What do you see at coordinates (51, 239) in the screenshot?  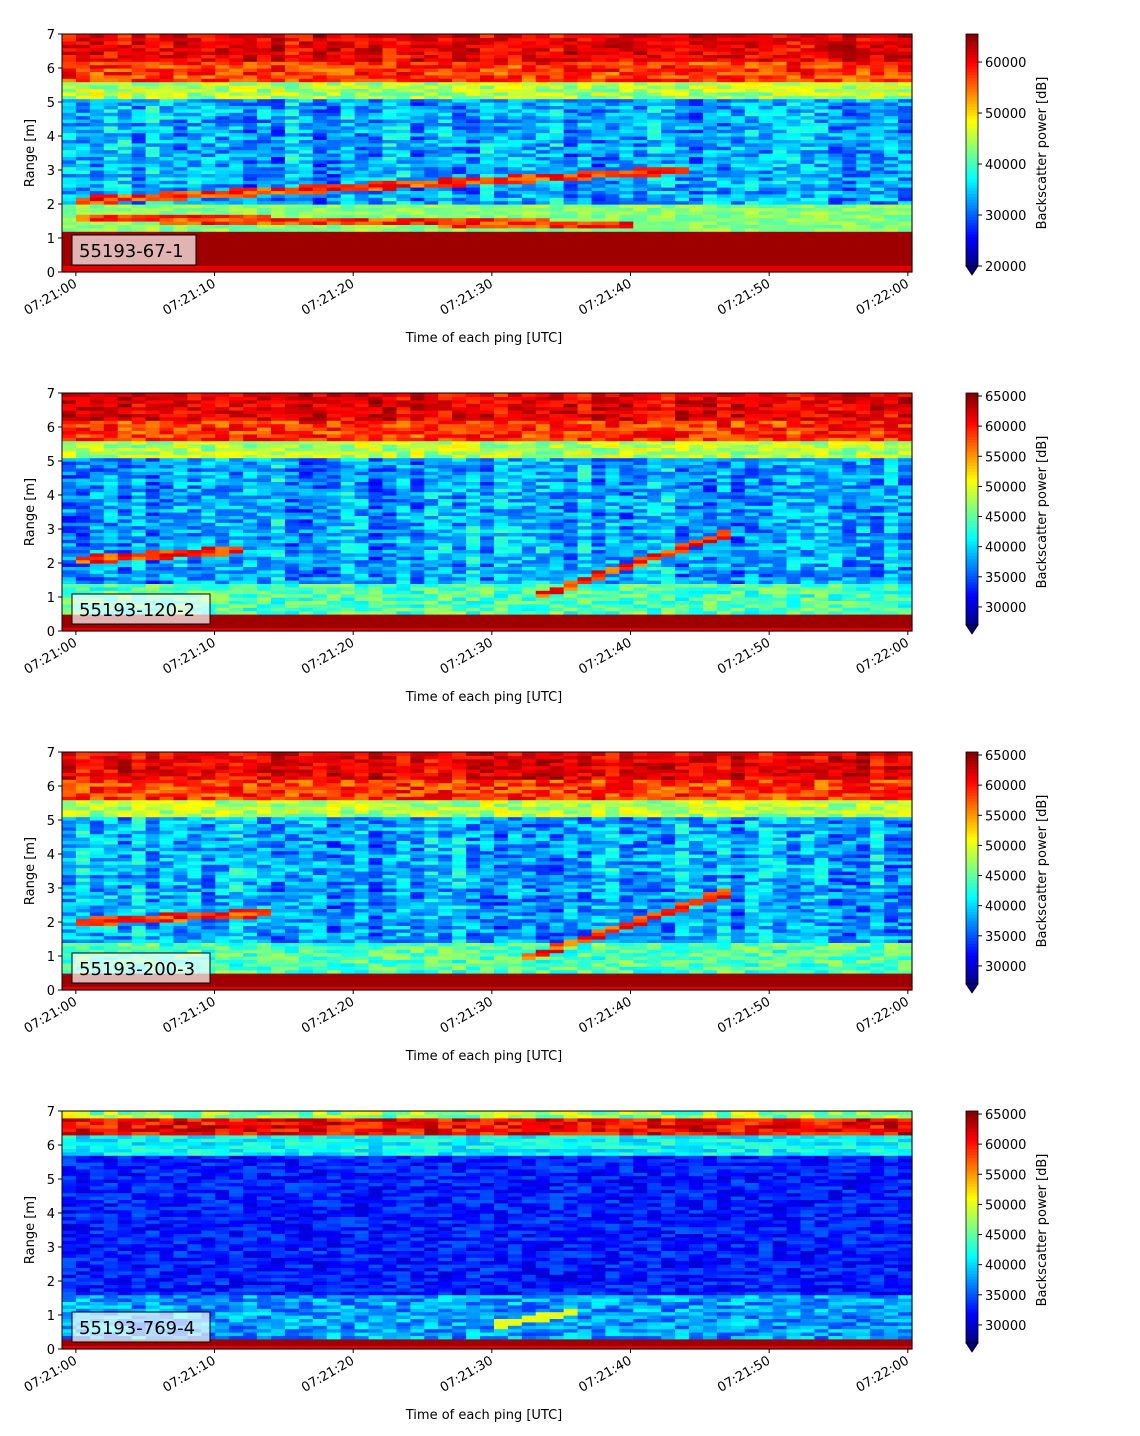 I see `y-tick-label: 1` at bounding box center [51, 239].